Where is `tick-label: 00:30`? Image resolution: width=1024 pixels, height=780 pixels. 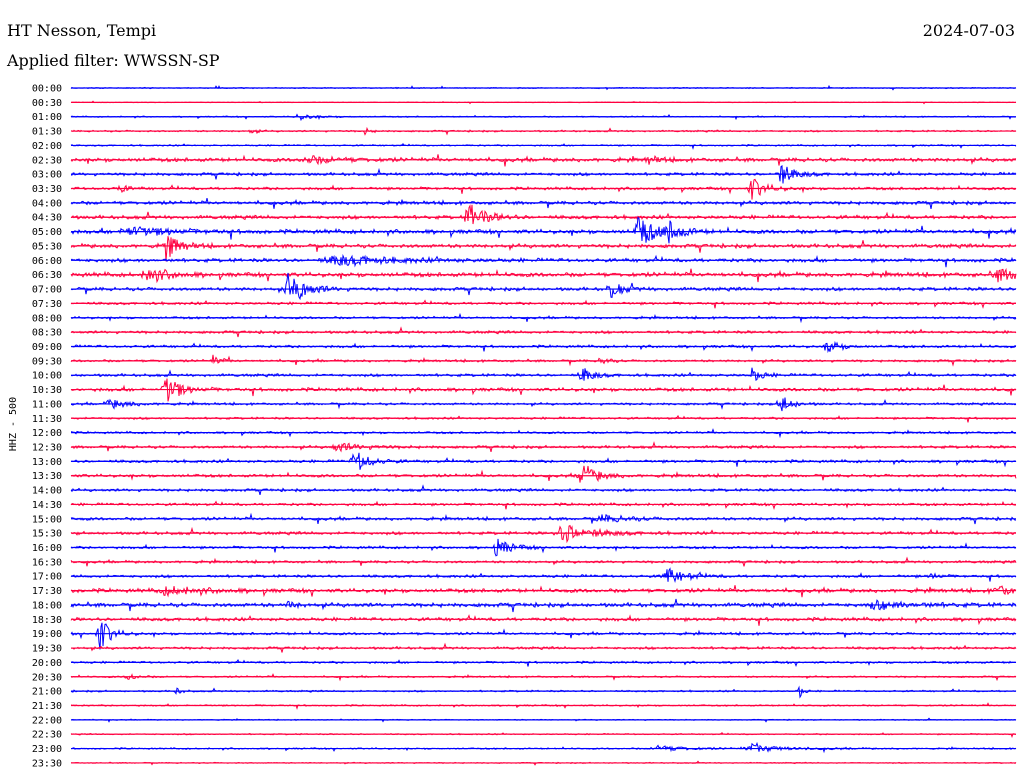 tick-label: 00:30 is located at coordinates (47, 103).